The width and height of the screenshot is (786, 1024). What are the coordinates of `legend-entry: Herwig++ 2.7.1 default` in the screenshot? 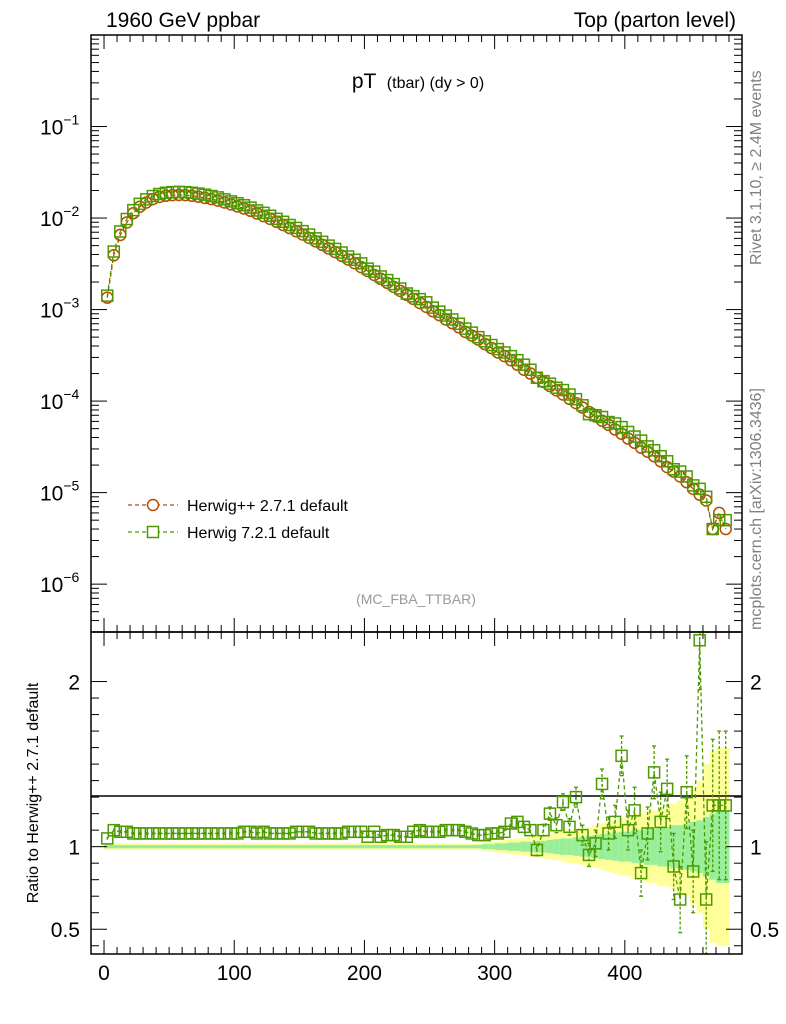 It's located at (238, 506).